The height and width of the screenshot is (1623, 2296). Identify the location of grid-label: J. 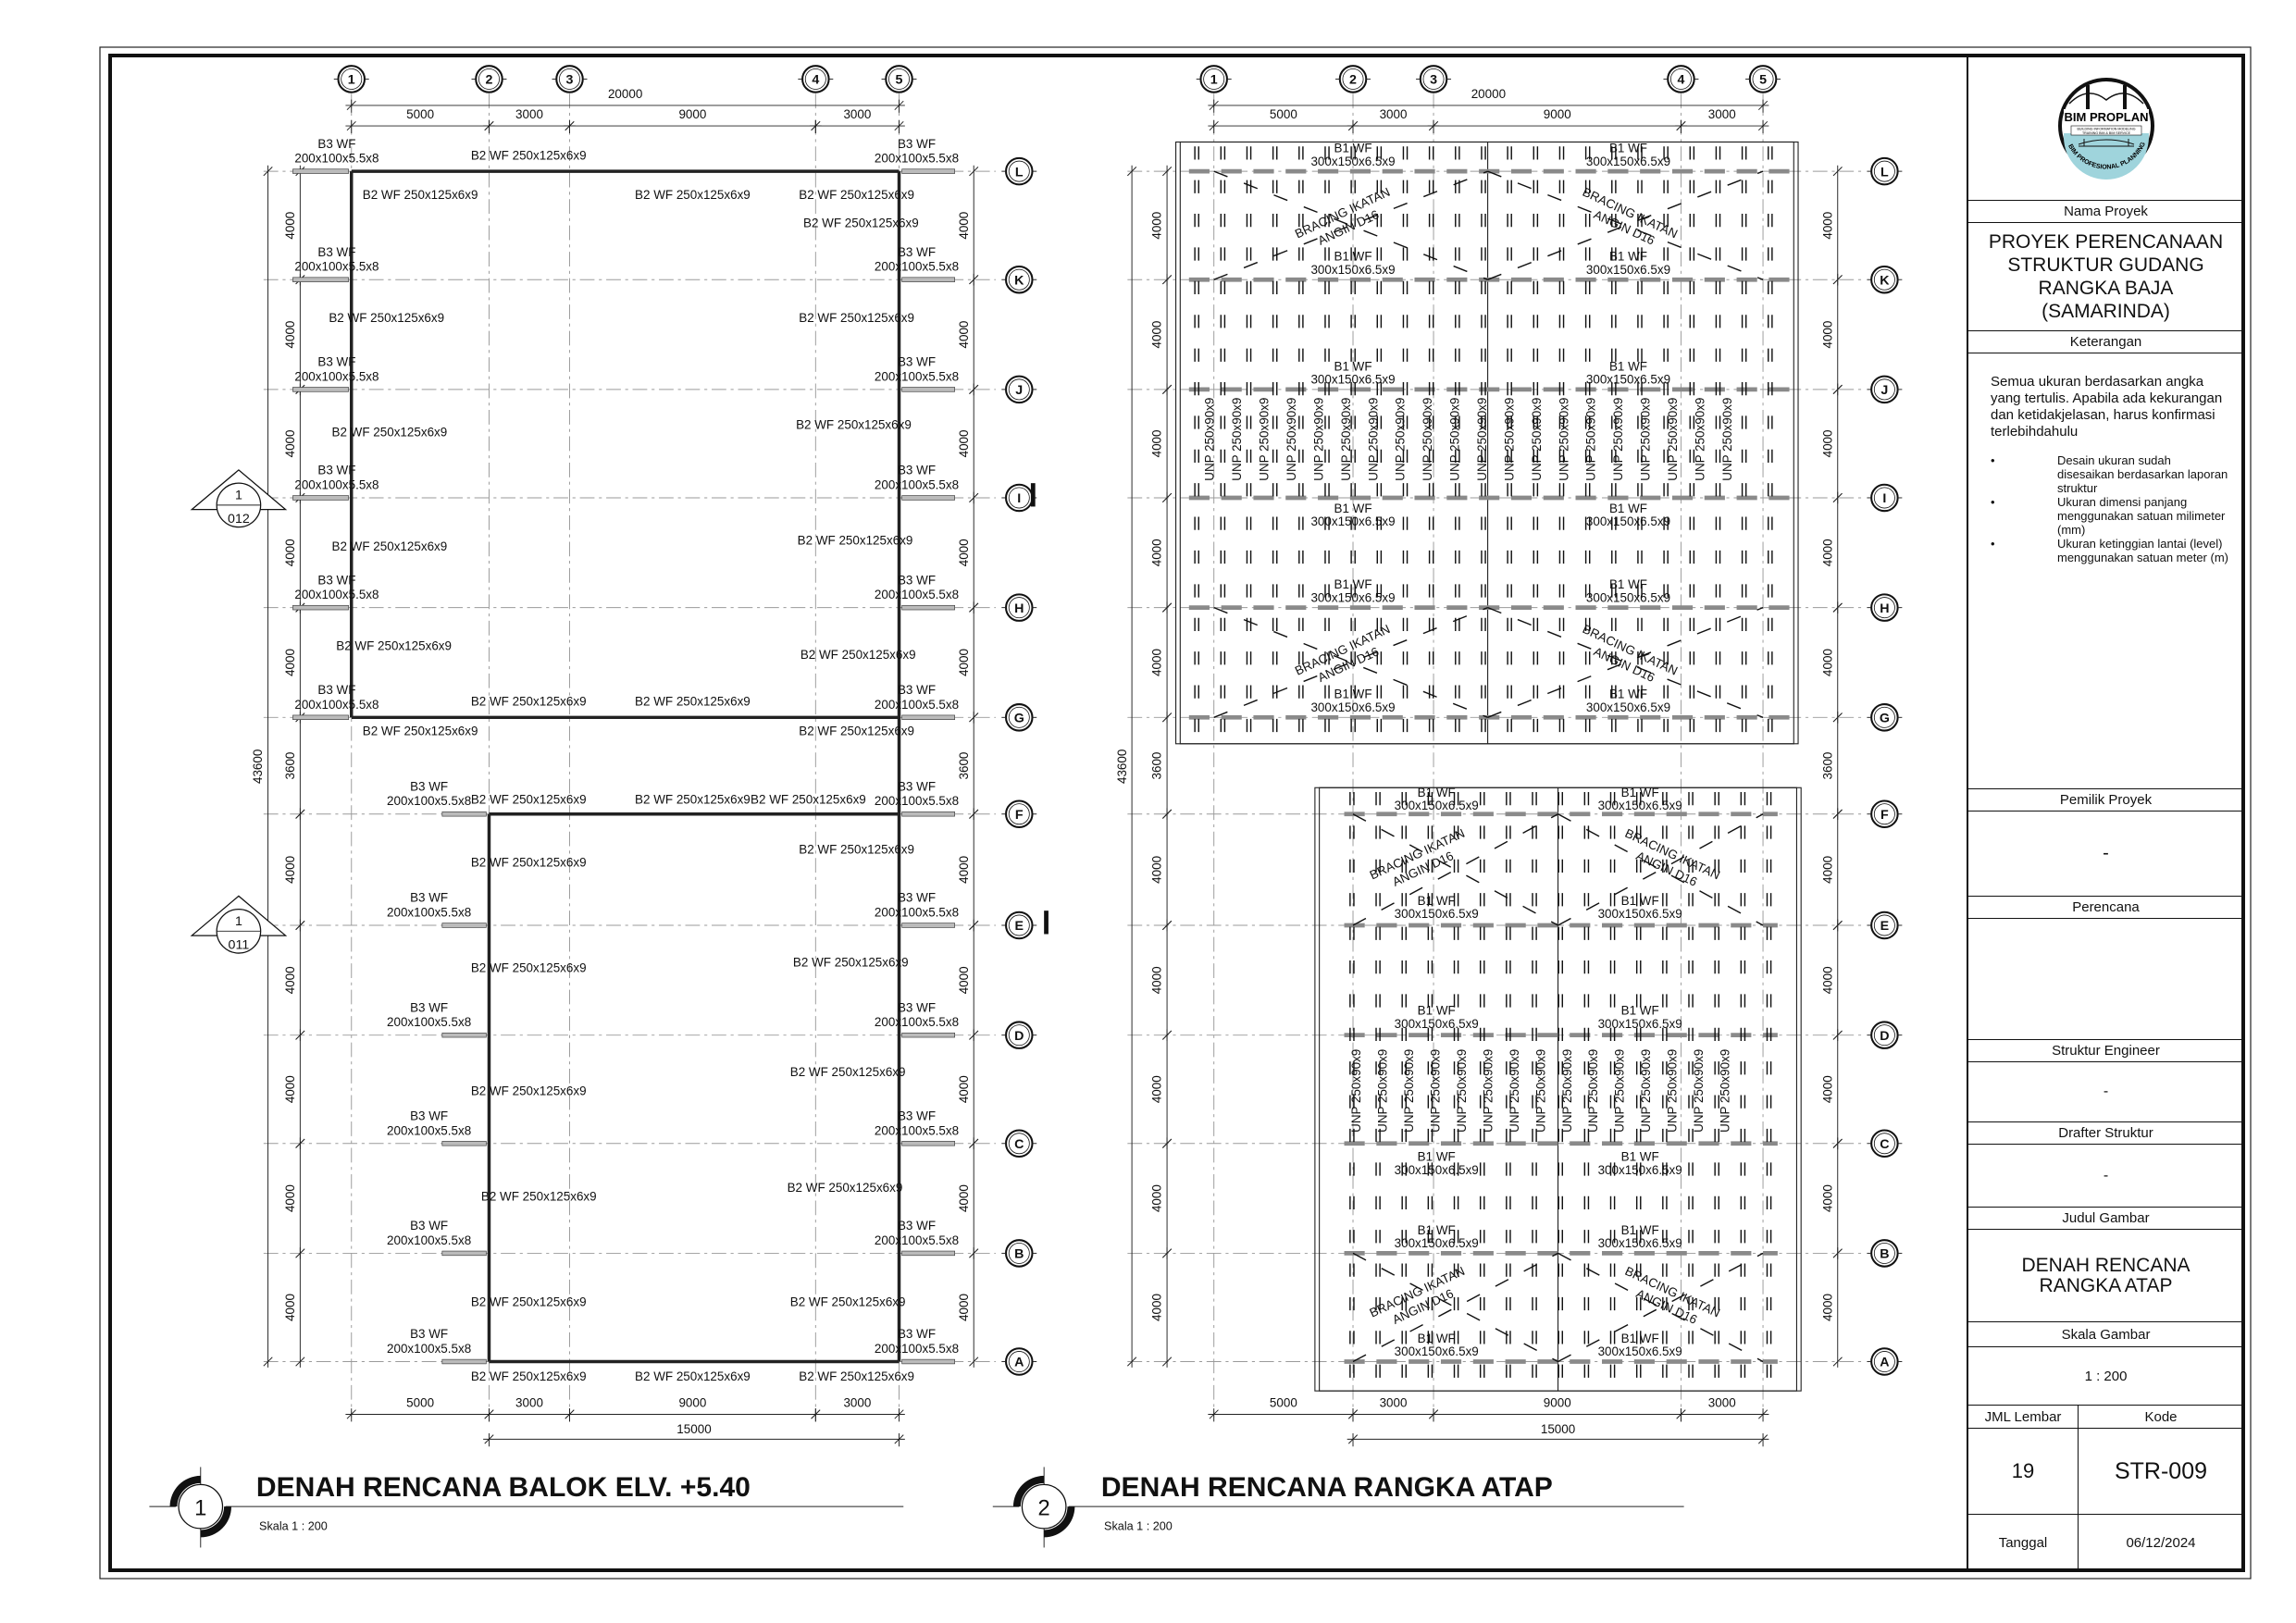
(1884, 390).